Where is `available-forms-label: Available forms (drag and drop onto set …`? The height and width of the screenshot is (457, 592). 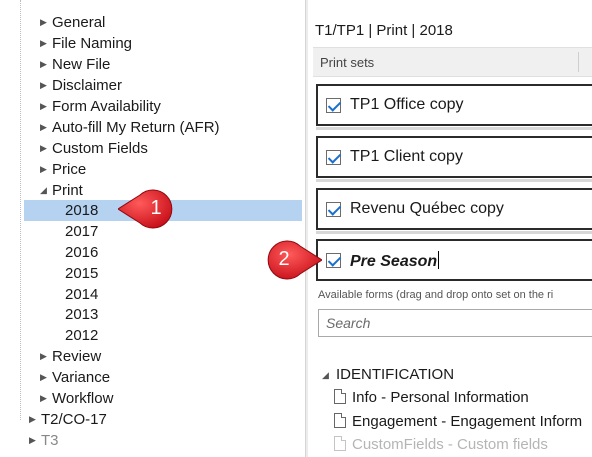
available-forms-label: Available forms (drag and drop onto set … is located at coordinates (436, 295).